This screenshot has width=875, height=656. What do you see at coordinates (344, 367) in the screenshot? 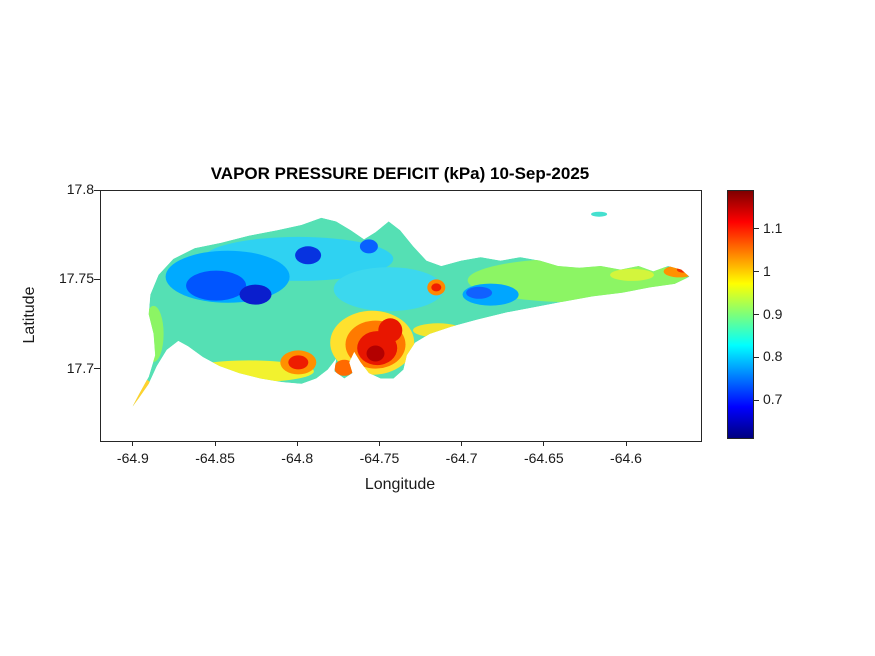
I see `heat-blob-hook-orange` at bounding box center [344, 367].